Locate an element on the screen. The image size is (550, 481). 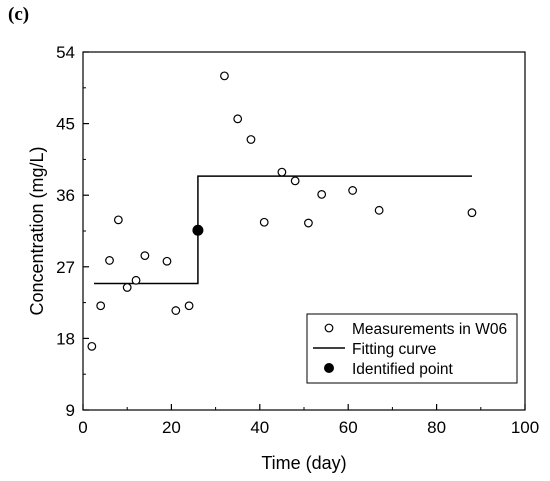
x-tick-label: 40 is located at coordinates (259, 427).